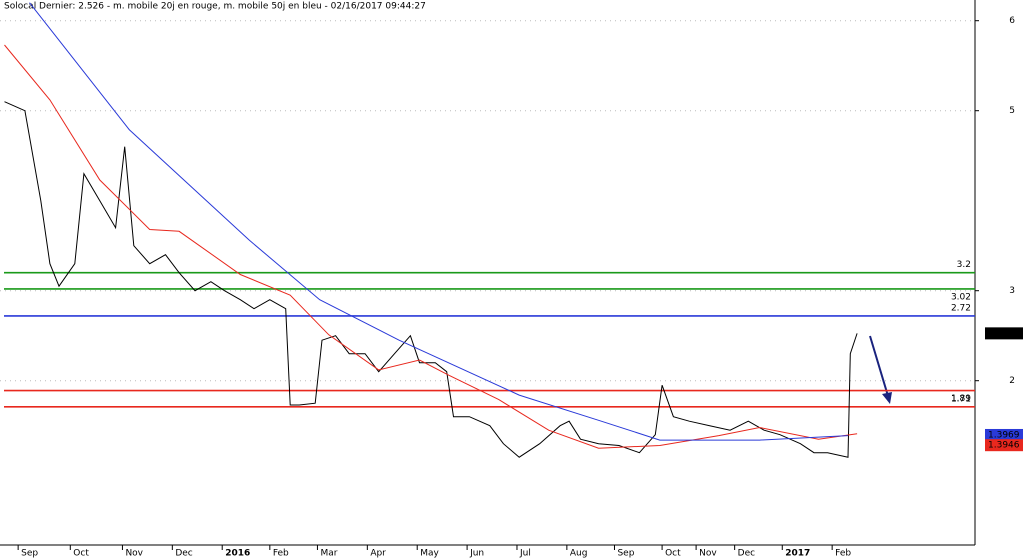 The height and width of the screenshot is (558, 1024). Describe the element at coordinates (525, 553) in the screenshot. I see `x-tick-label: Jul` at that location.